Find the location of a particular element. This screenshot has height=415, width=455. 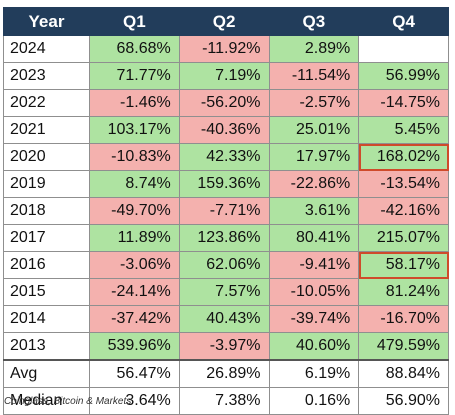

table-row: 2024 68.68% -11.92% 2.89% is located at coordinates (226, 49).